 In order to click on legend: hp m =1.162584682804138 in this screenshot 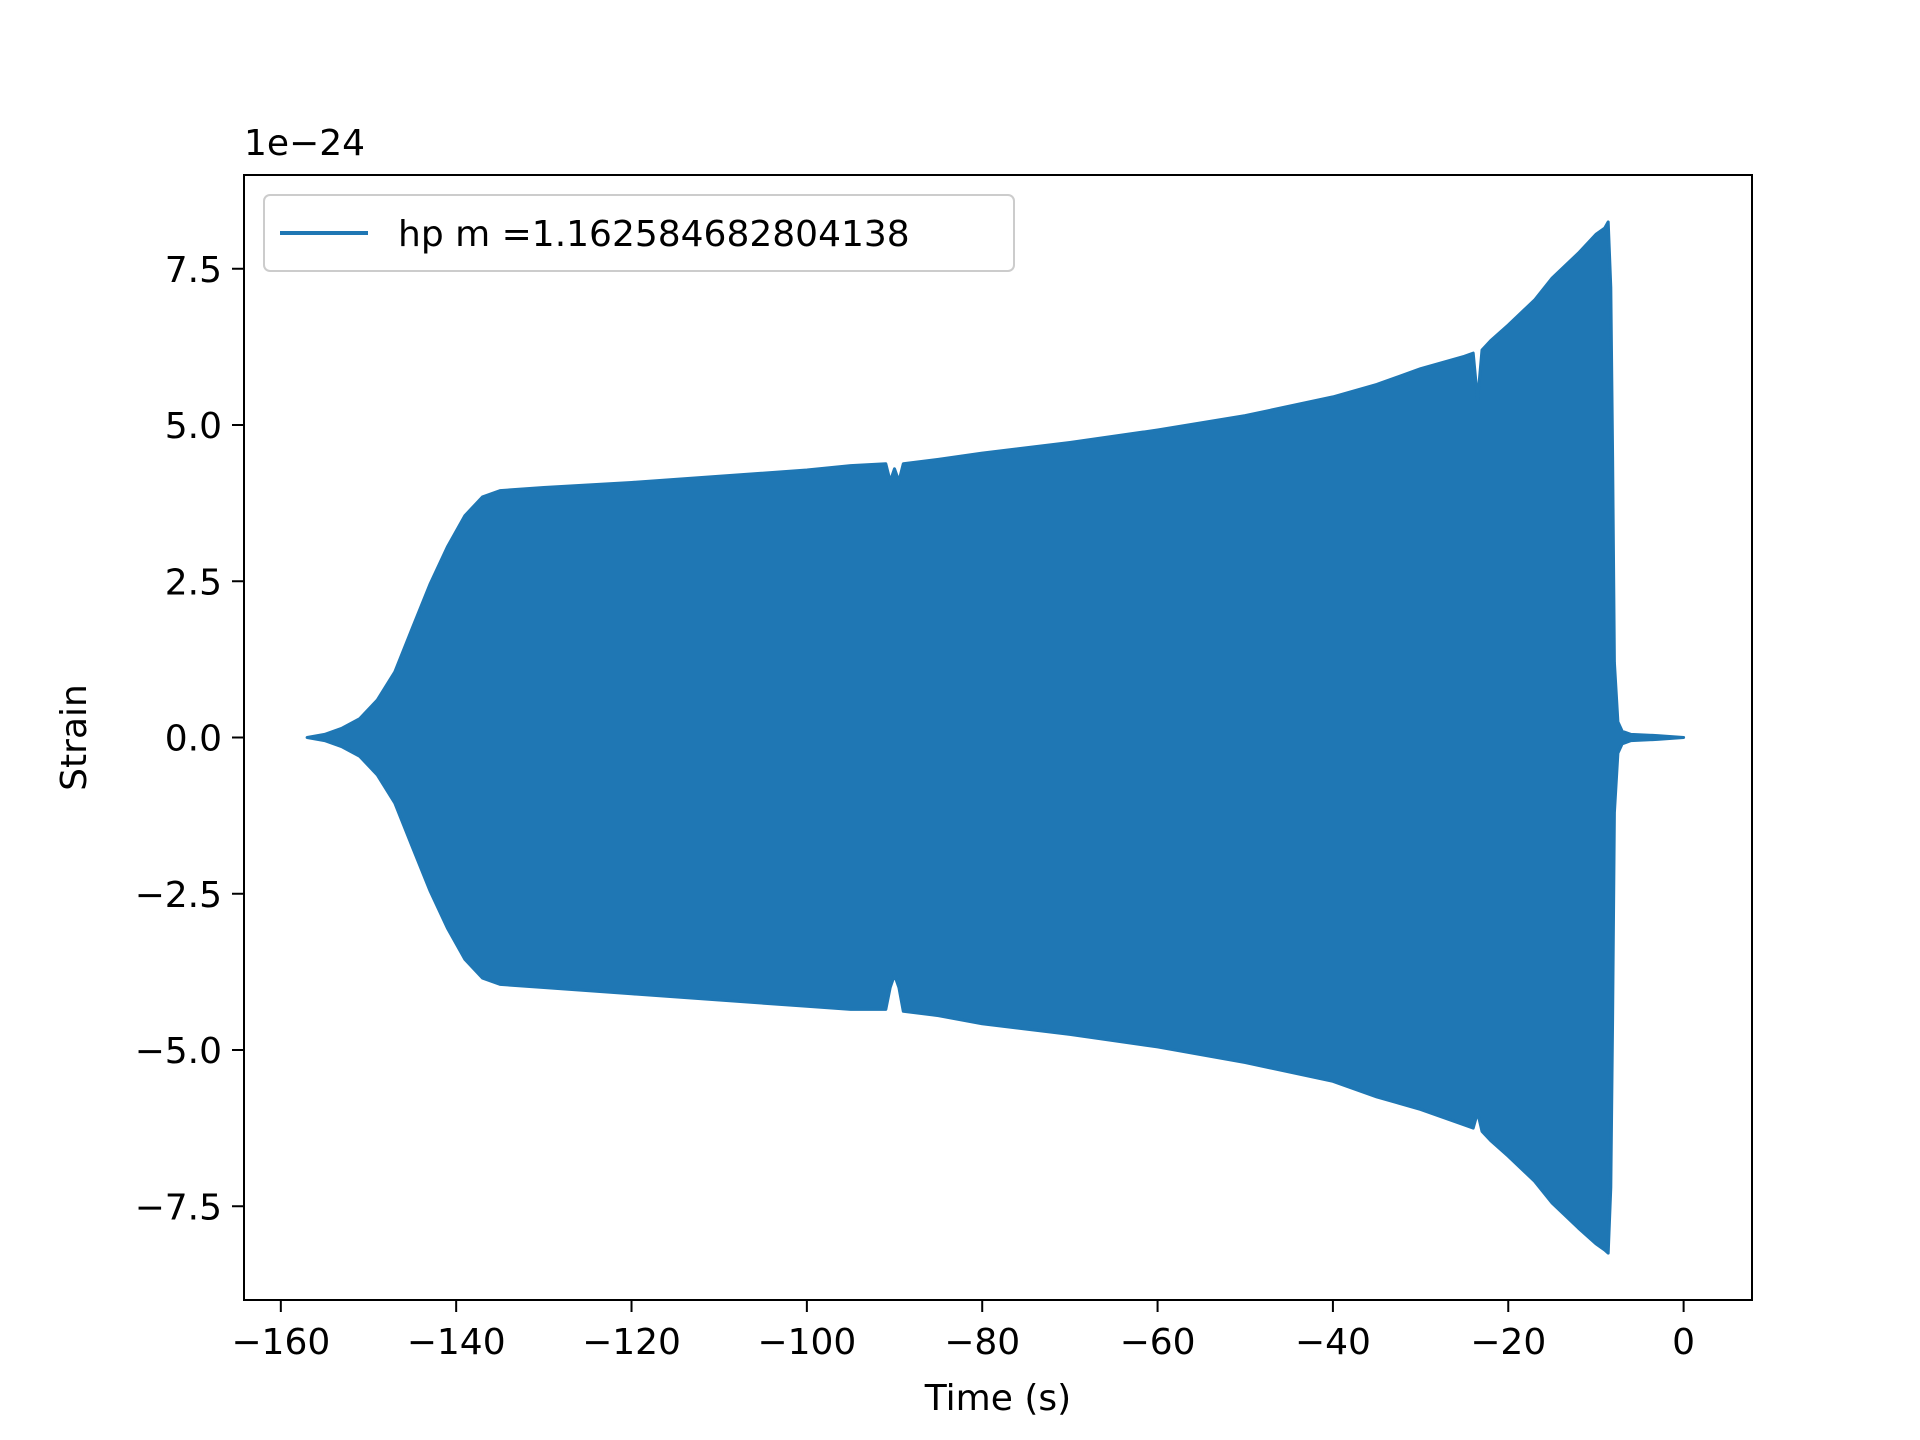, I will do `click(639, 233)`.